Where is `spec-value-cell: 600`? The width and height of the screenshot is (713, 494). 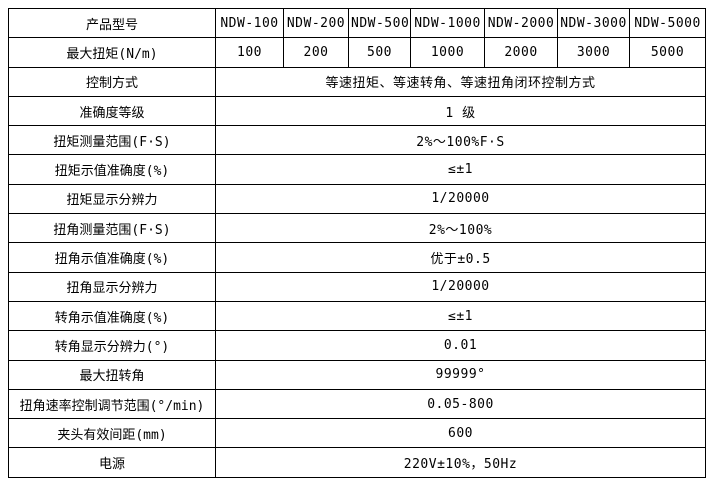 spec-value-cell: 600 is located at coordinates (460, 433).